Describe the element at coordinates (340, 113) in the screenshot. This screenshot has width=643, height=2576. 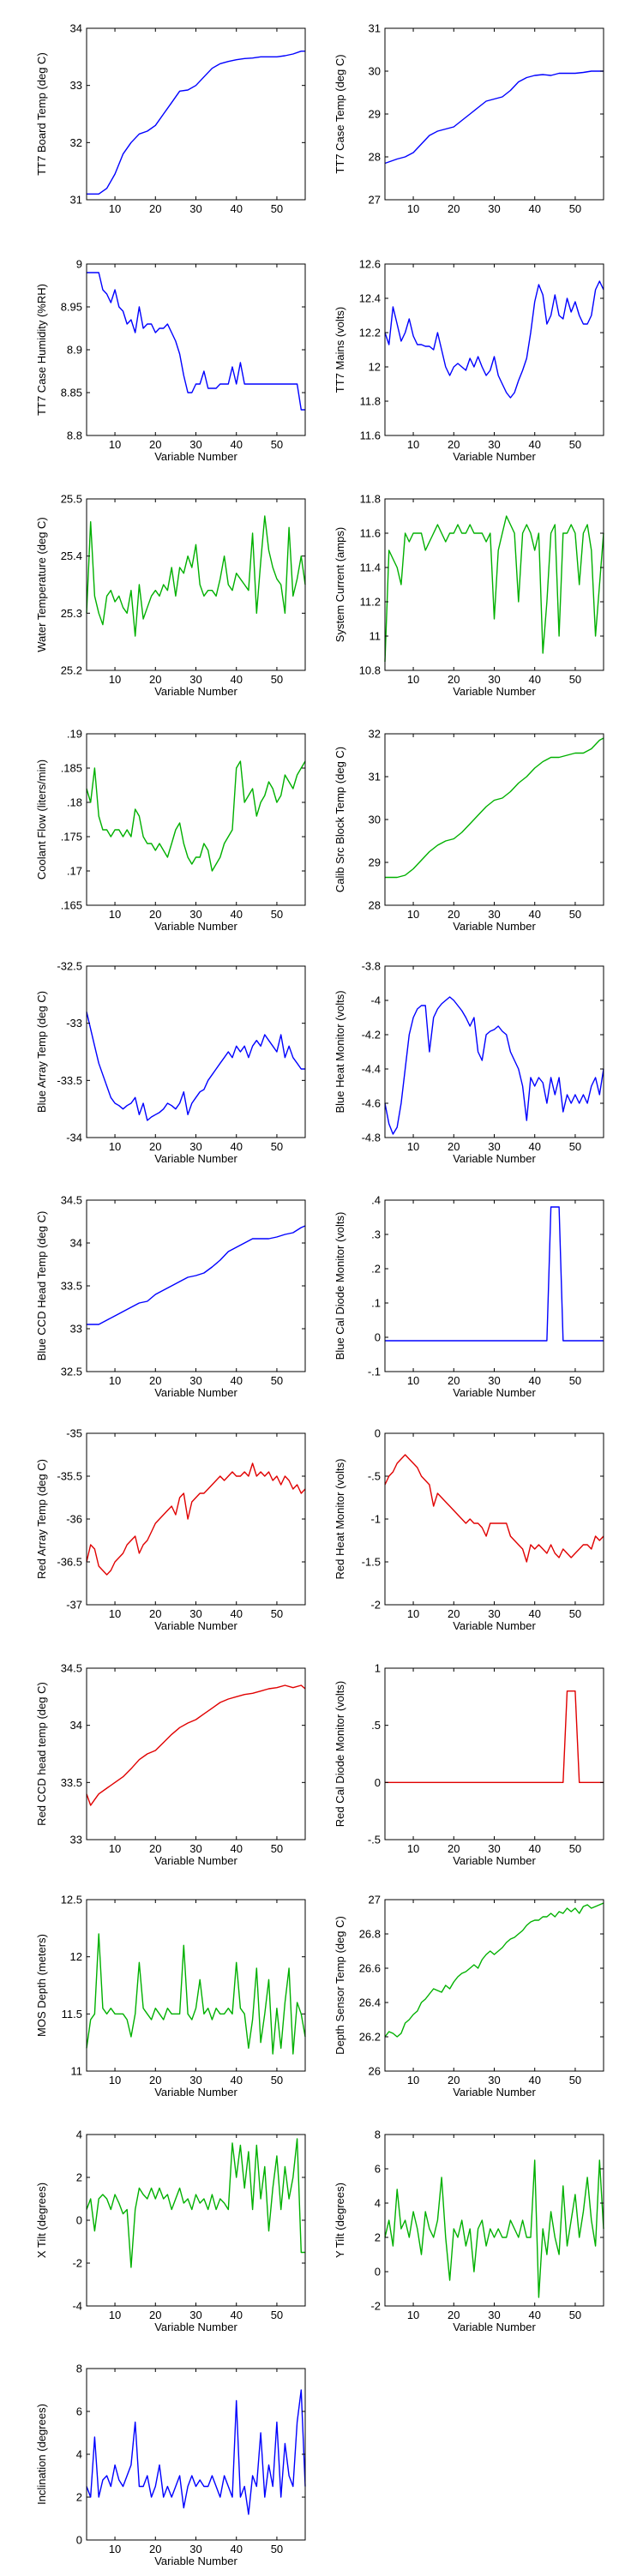
I see `y-axis-label: TT7 Case Temp (deg C)` at that location.